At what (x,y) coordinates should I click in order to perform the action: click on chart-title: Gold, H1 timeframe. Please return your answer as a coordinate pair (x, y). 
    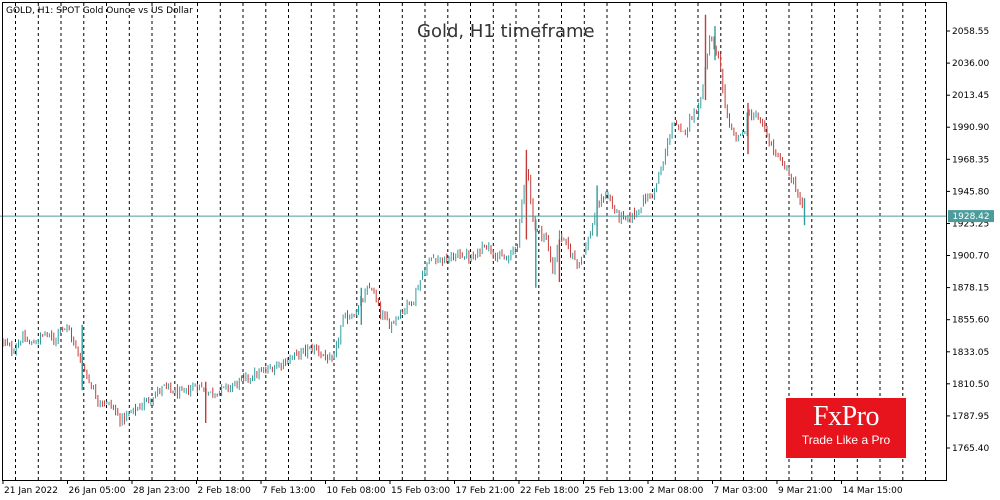
    Looking at the image, I should click on (506, 31).